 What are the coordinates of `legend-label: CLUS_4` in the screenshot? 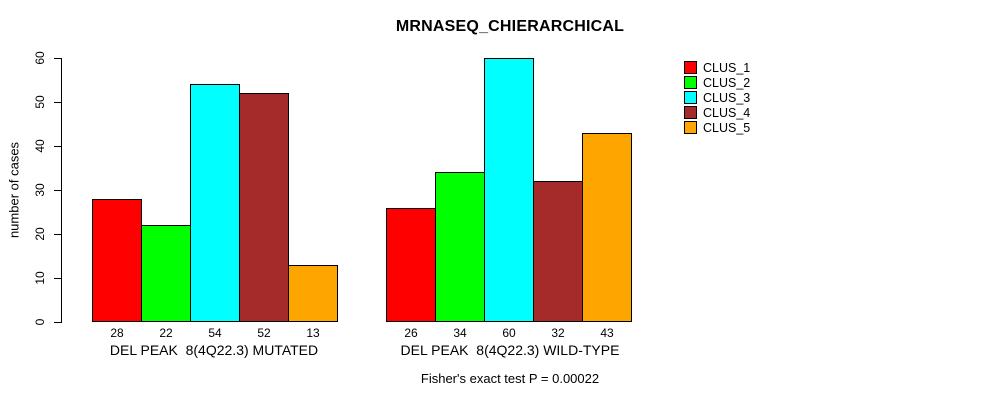 It's located at (727, 112).